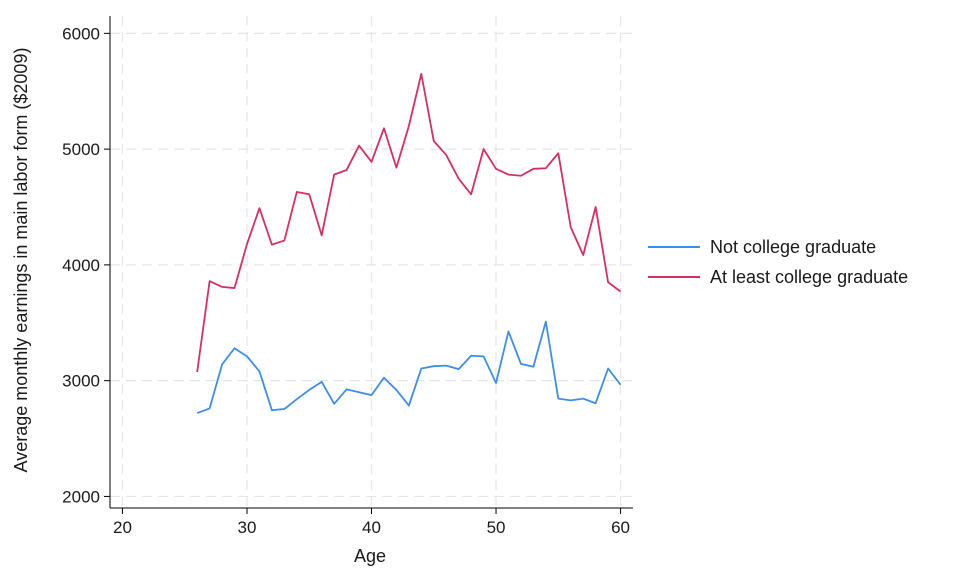 This screenshot has width=956, height=573. What do you see at coordinates (81, 149) in the screenshot?
I see `y-tick-label: 5000` at bounding box center [81, 149].